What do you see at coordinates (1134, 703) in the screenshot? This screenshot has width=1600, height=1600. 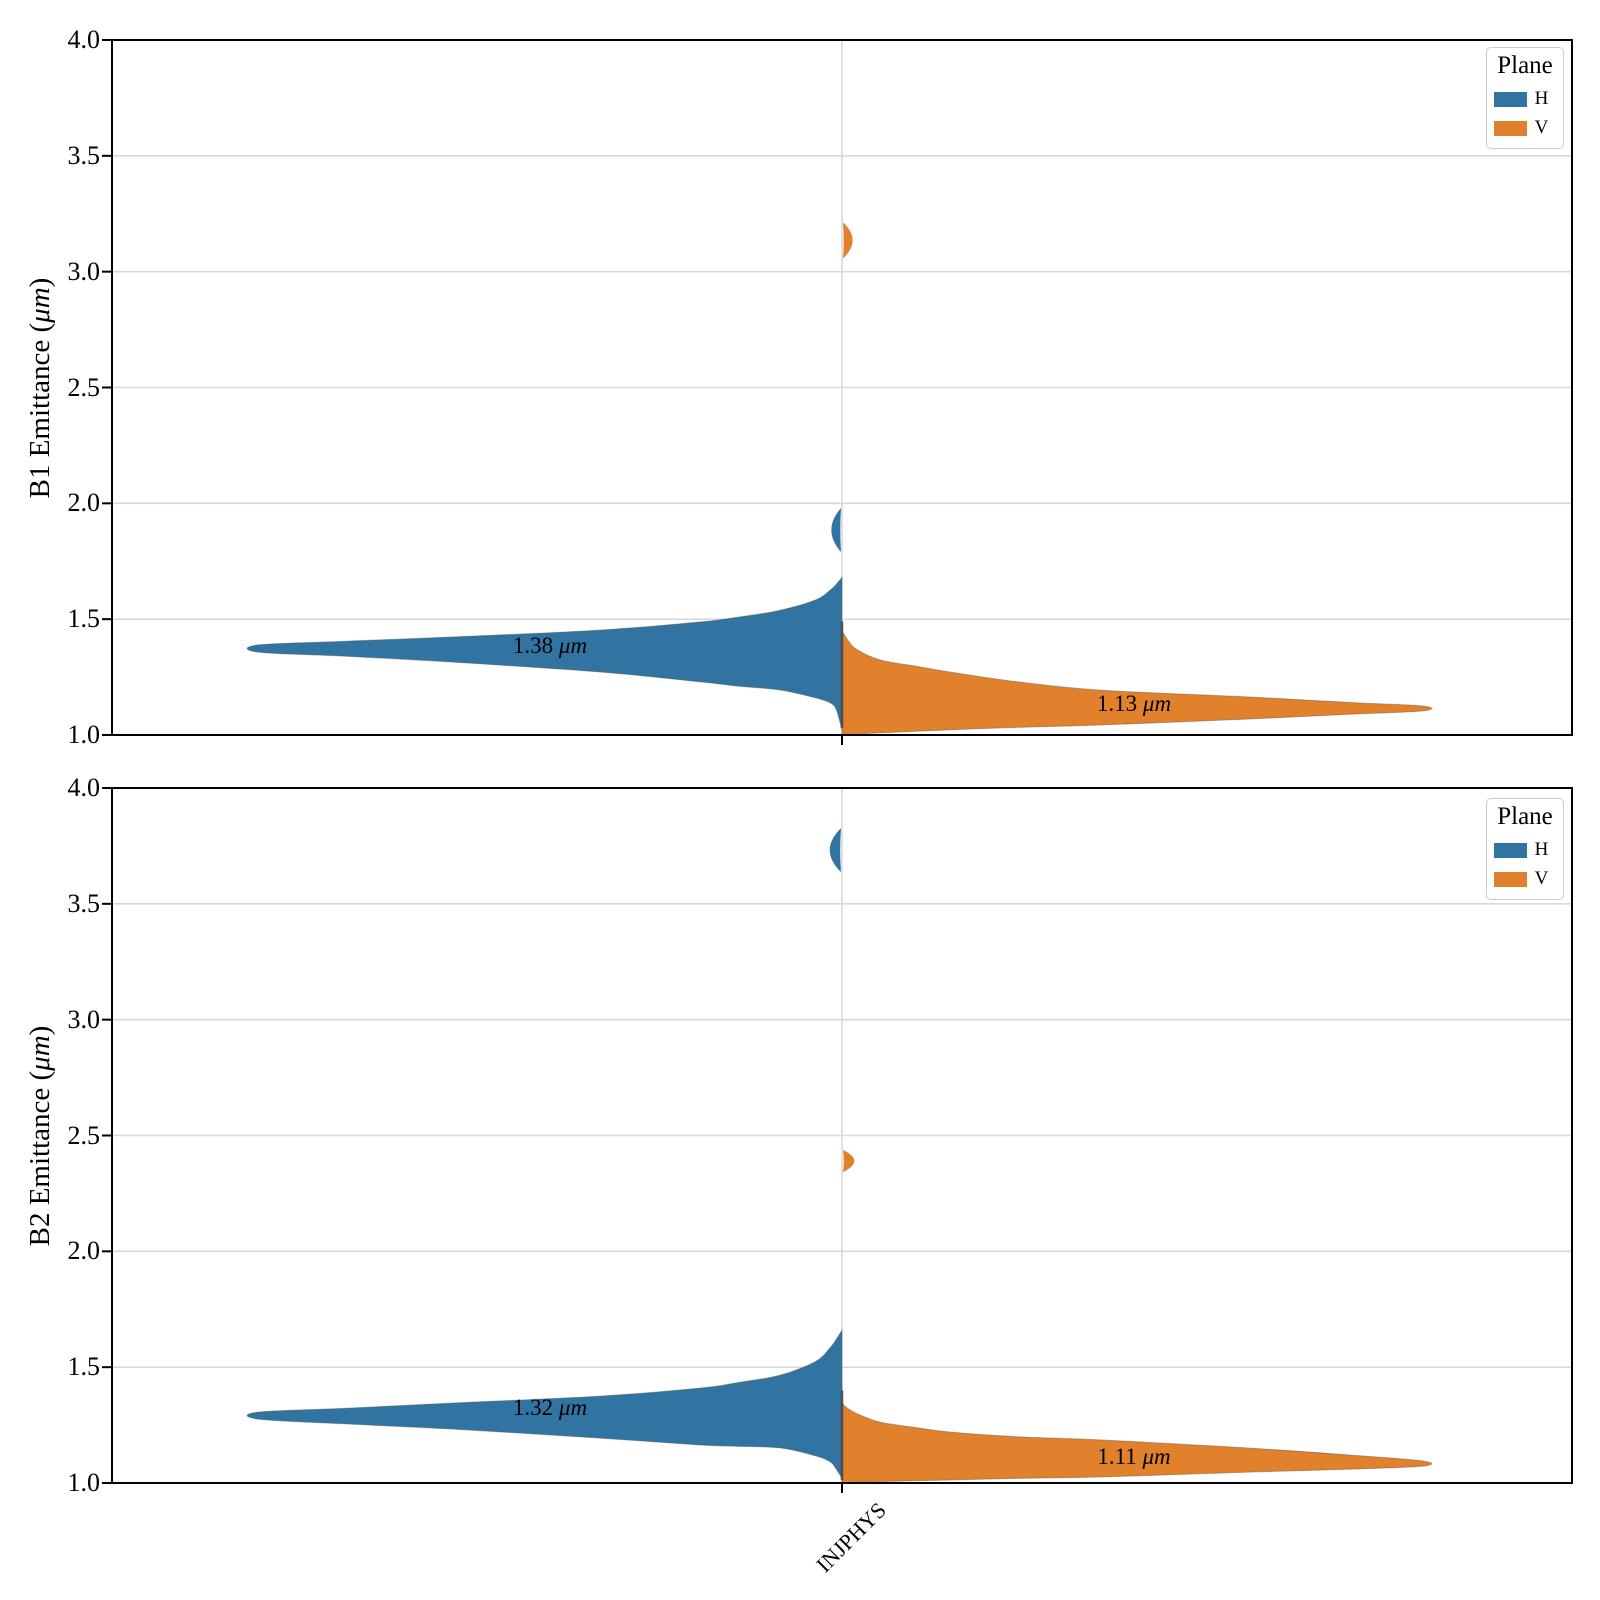 I see `mean-annotation-v: 1.13 μm` at bounding box center [1134, 703].